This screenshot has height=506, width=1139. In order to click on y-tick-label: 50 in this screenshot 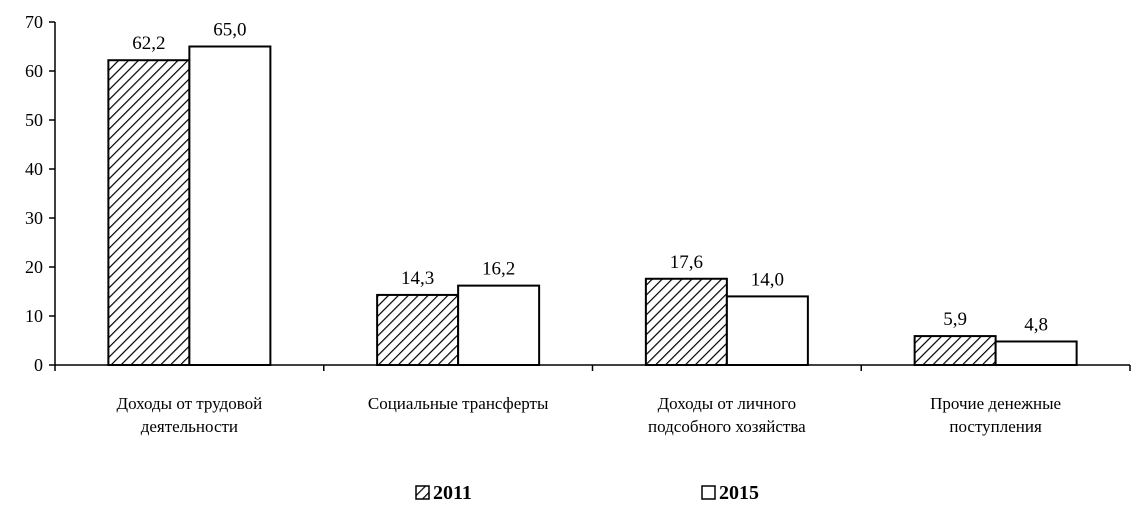, I will do `click(34, 120)`.